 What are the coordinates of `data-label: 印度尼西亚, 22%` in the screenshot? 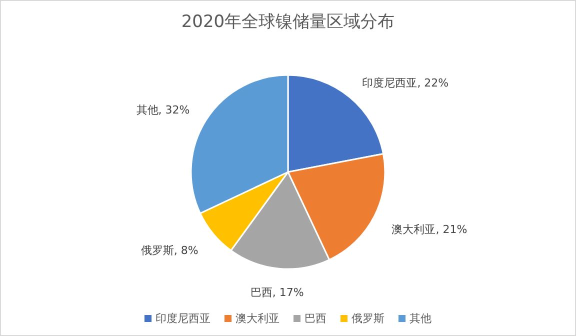 It's located at (405, 83).